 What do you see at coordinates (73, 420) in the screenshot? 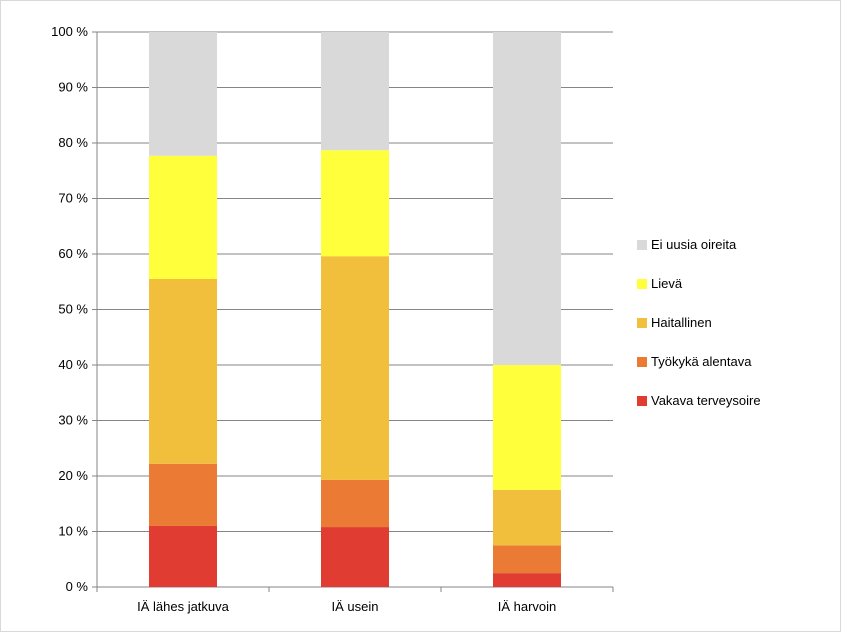
I see `y-tick-label: 30 %` at bounding box center [73, 420].